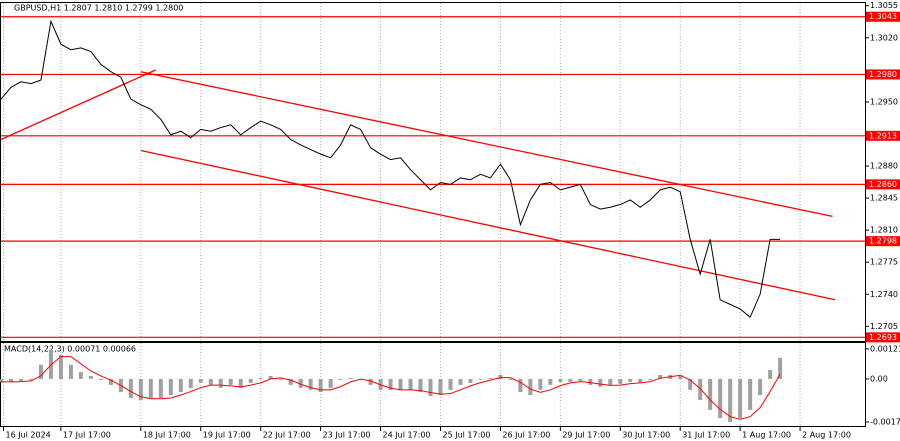 The image size is (900, 441). I want to click on x-tick-label: 23 Jul 17:00, so click(347, 435).